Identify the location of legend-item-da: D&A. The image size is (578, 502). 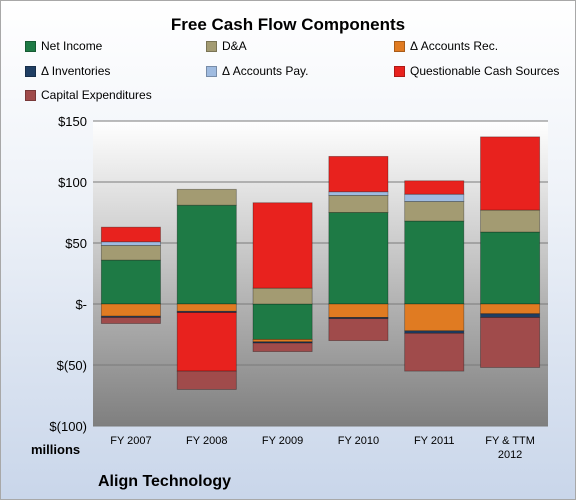
(226, 46).